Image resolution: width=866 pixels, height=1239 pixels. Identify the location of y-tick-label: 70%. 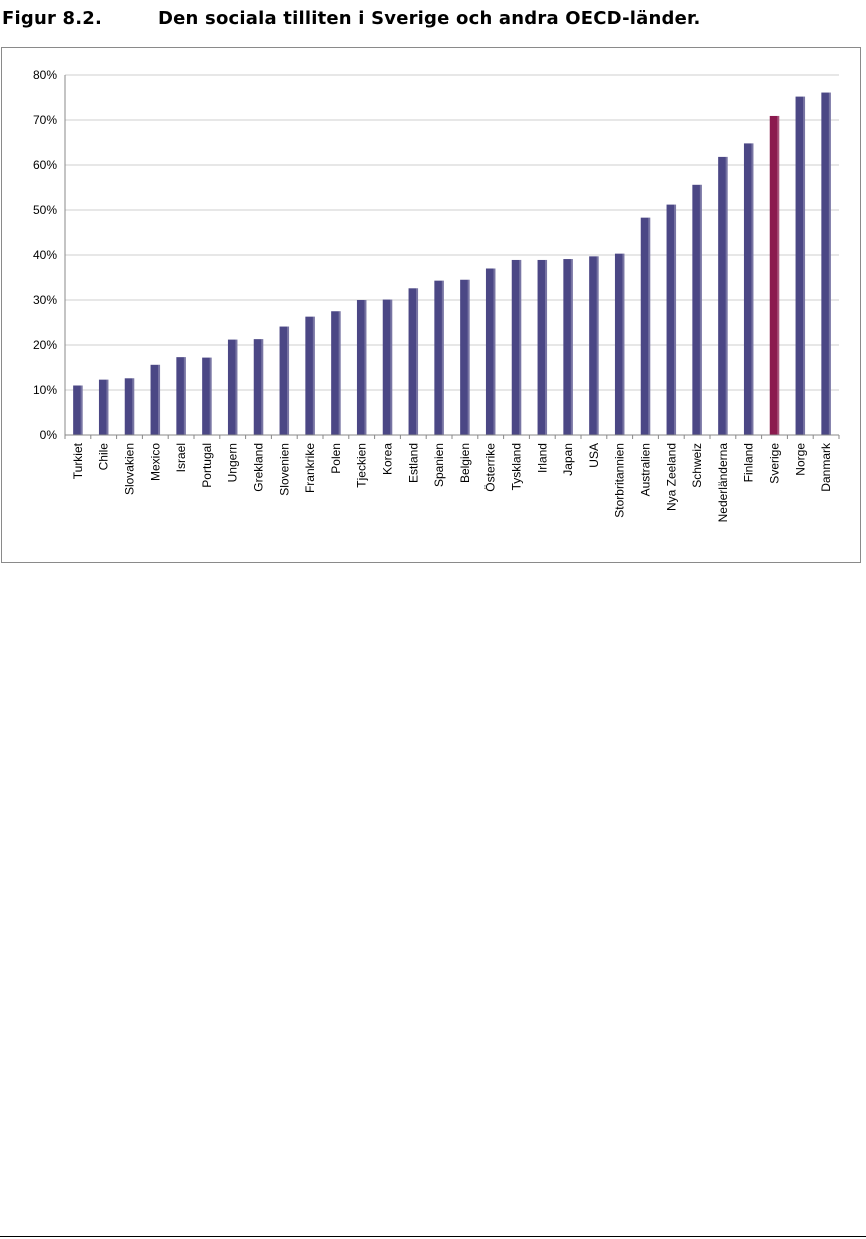
(45, 120).